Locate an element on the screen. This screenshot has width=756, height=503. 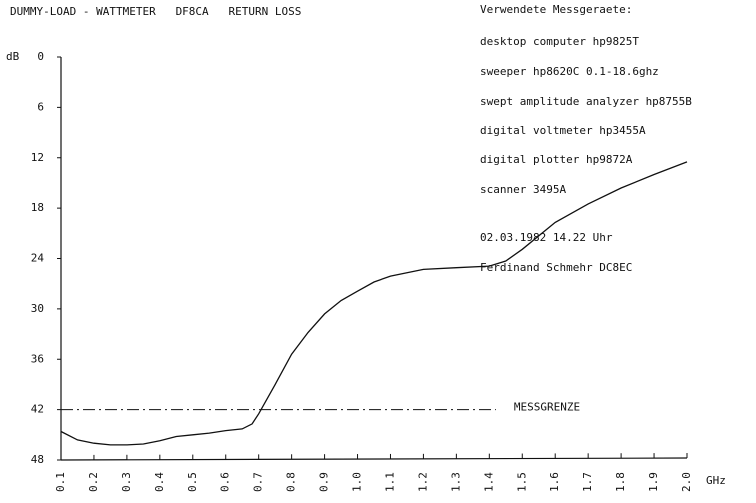
x-tick-label: 0.7 is located at coordinates (258, 482).